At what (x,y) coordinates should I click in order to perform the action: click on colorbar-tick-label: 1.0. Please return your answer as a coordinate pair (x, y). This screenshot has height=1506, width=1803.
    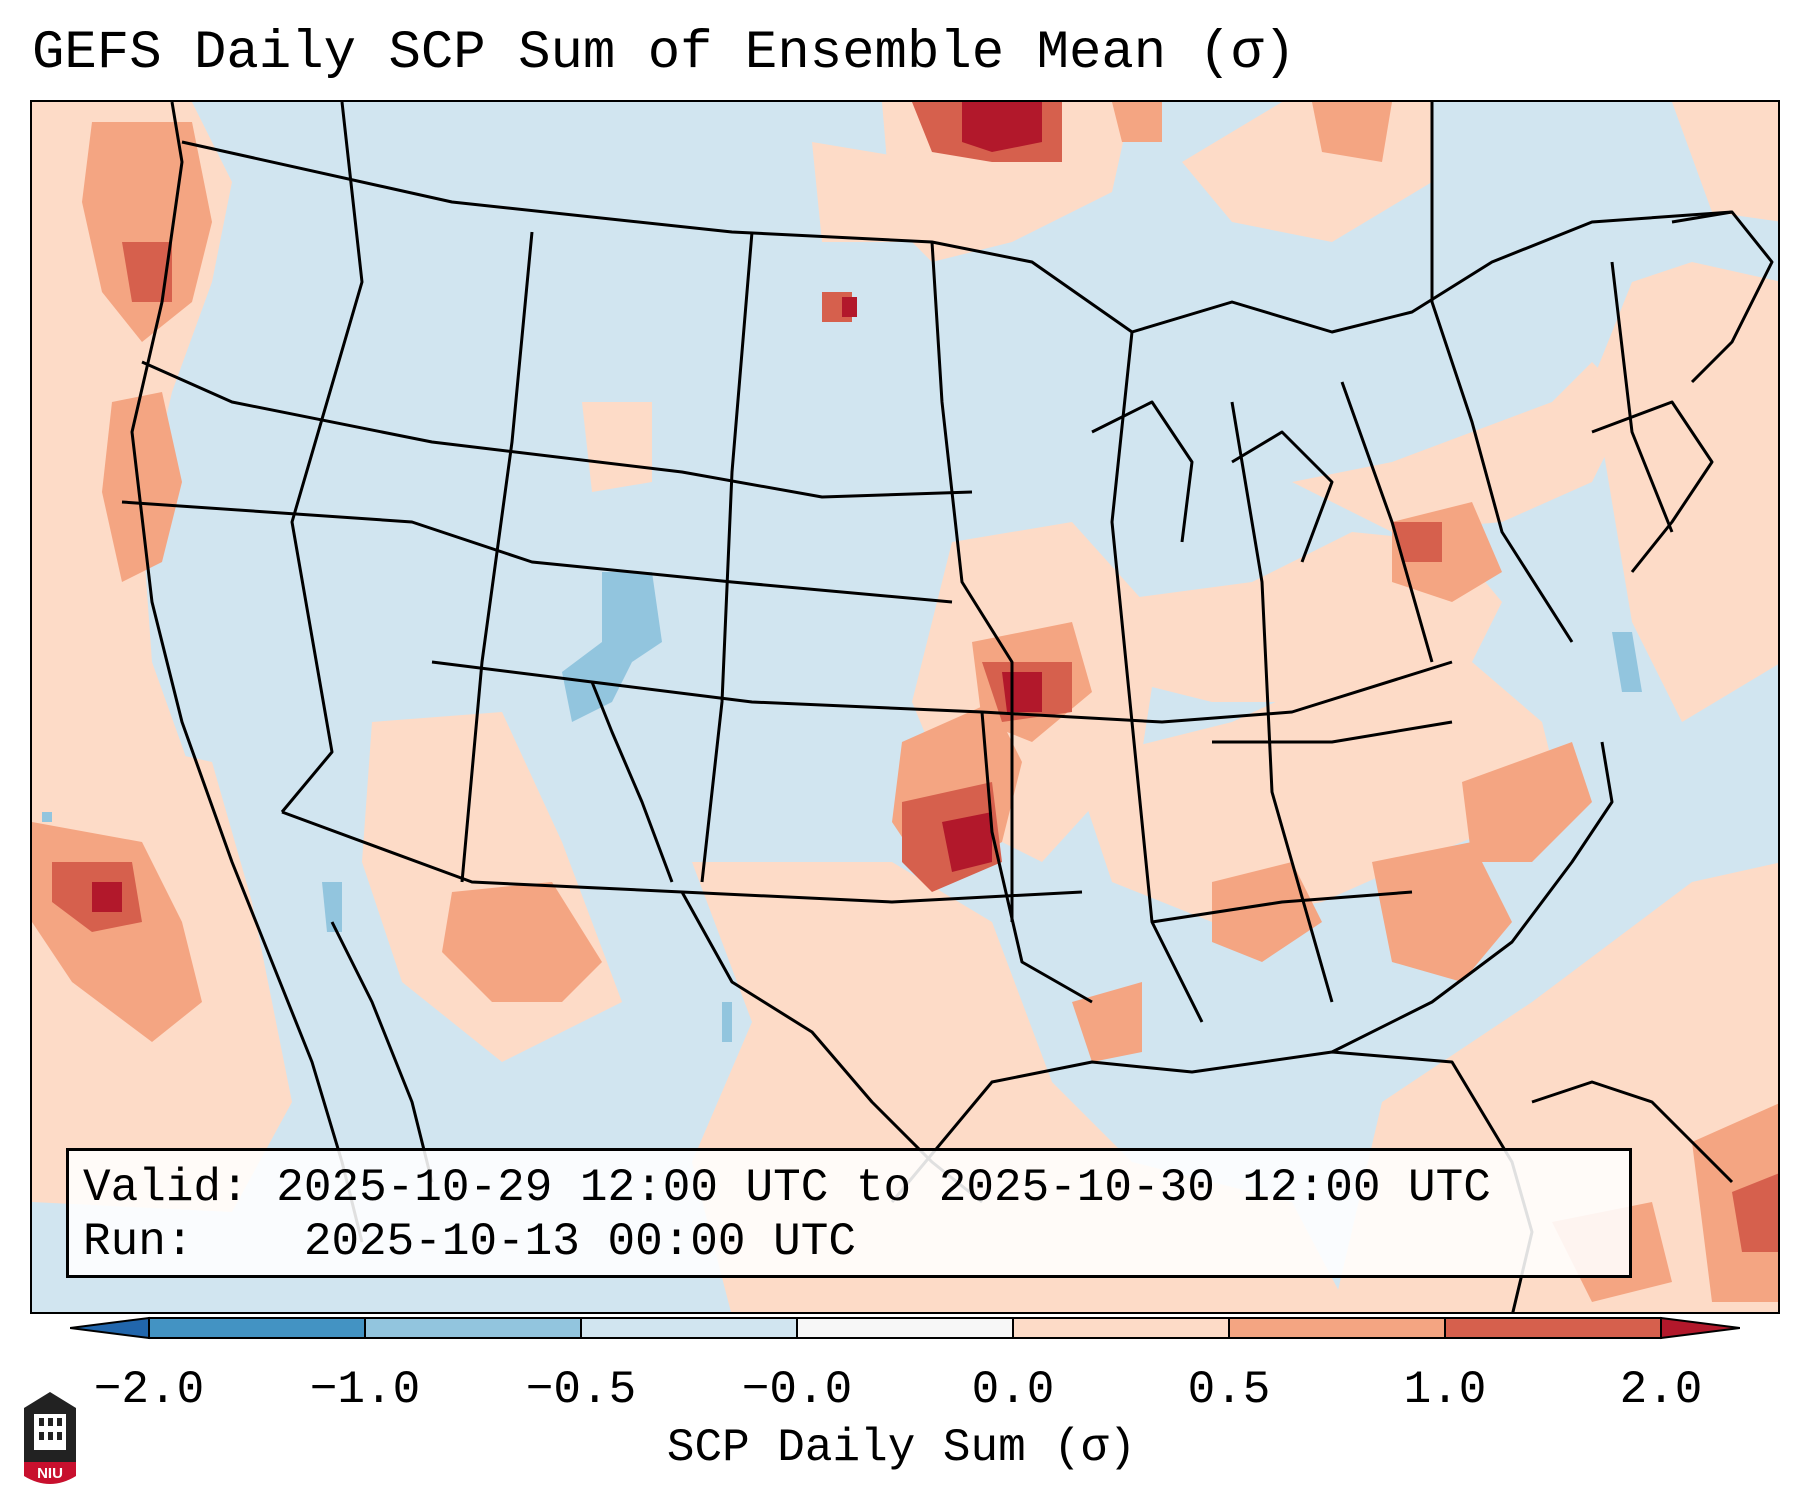
    Looking at the image, I should click on (1445, 1390).